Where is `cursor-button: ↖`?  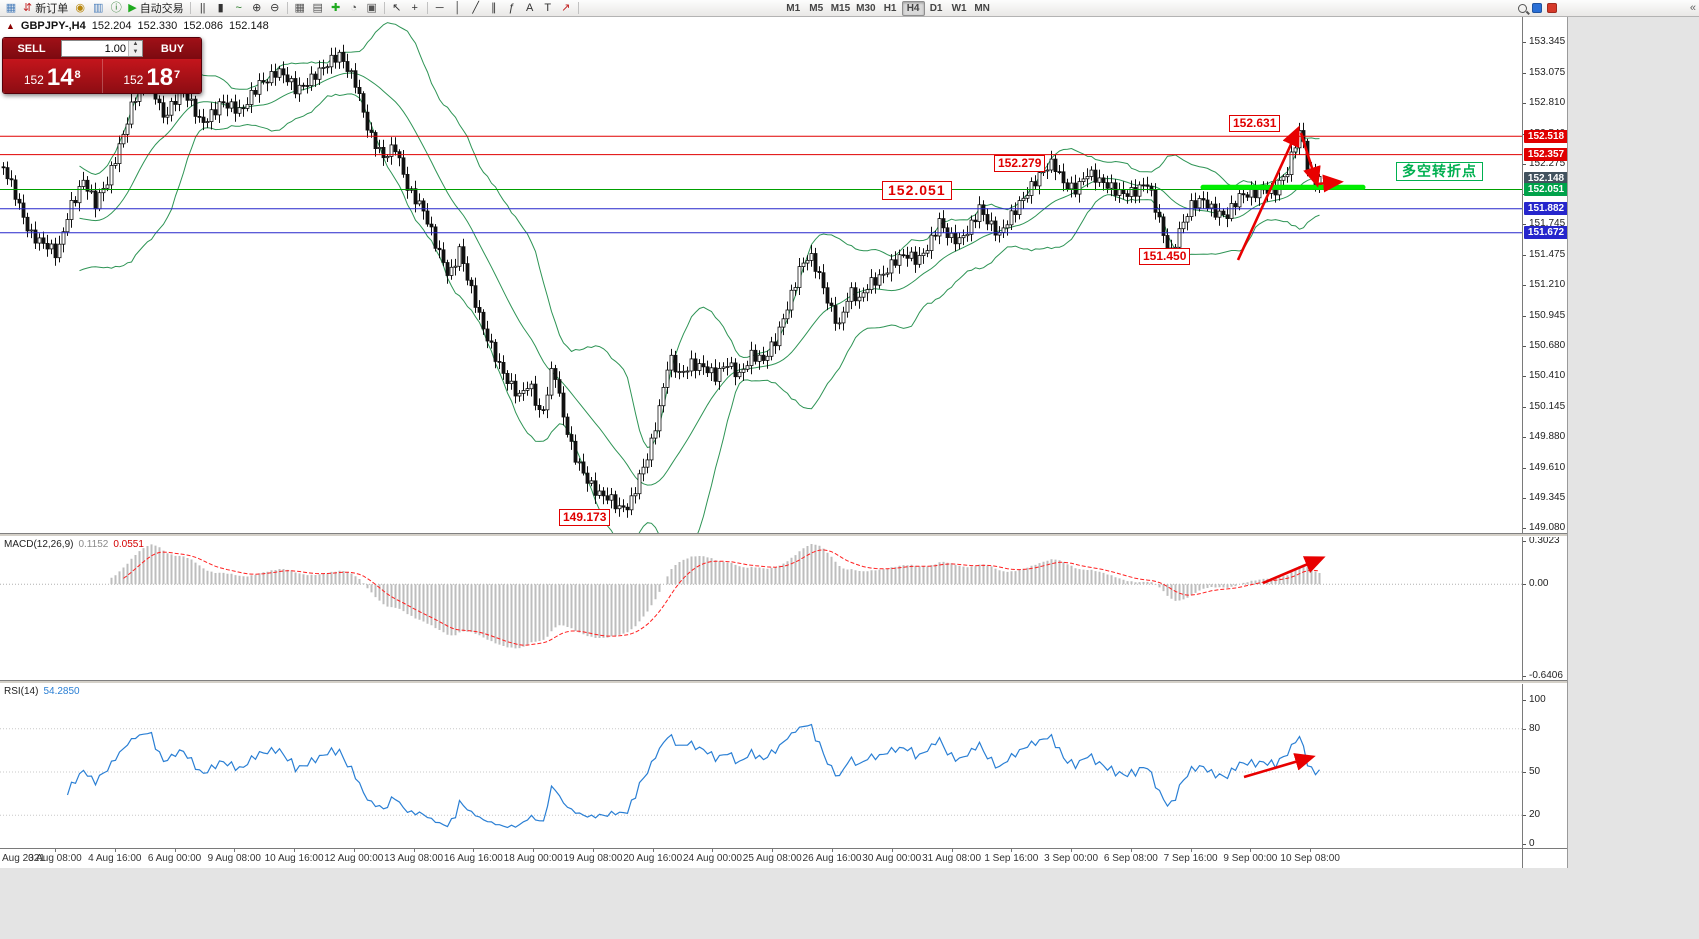 cursor-button: ↖ is located at coordinates (397, 8).